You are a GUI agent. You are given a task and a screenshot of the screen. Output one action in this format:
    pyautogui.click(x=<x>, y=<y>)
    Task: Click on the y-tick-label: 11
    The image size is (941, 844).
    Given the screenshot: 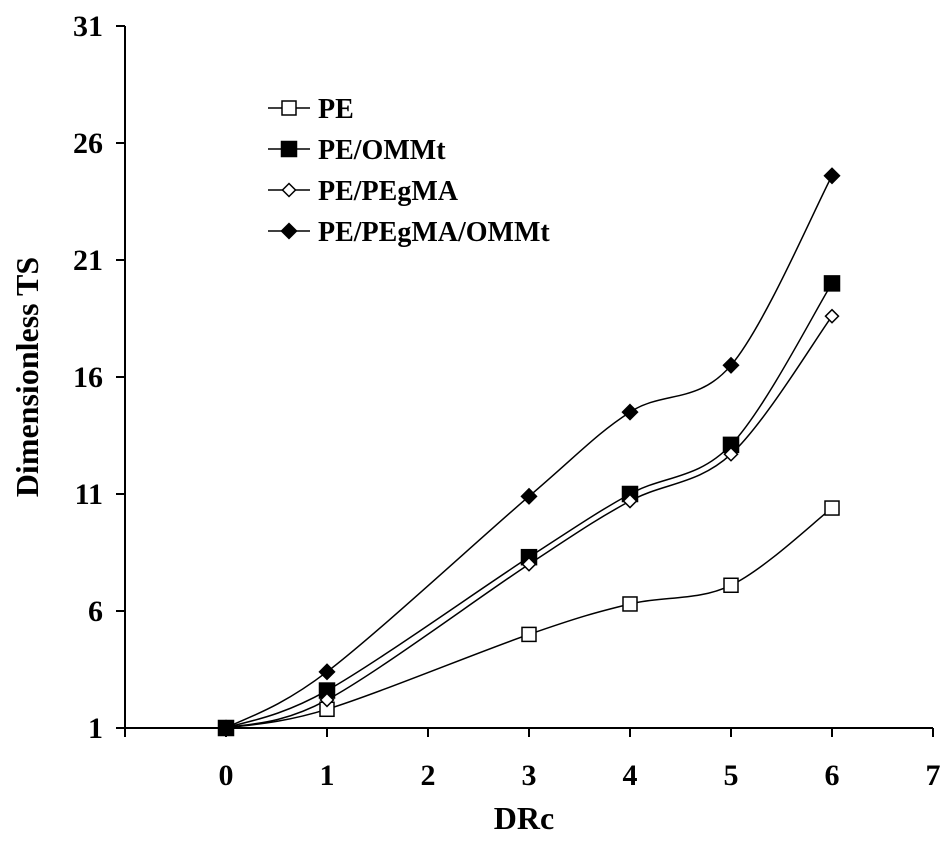 What is the action you would take?
    pyautogui.click(x=89, y=494)
    